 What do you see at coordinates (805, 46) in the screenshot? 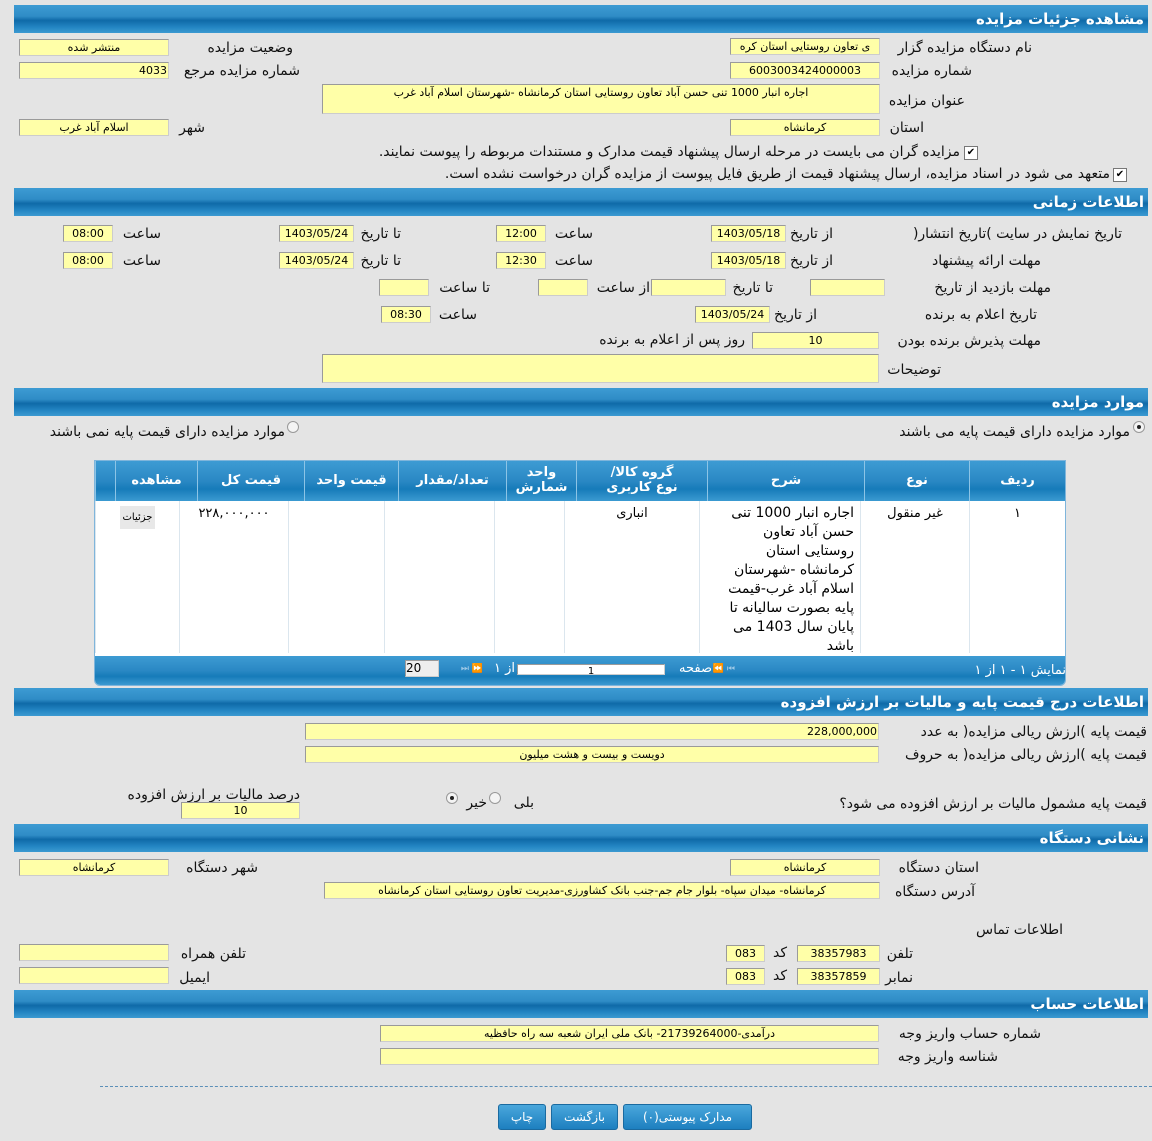
I see `org-field: ی تعاون روستایی استان کره` at bounding box center [805, 46].